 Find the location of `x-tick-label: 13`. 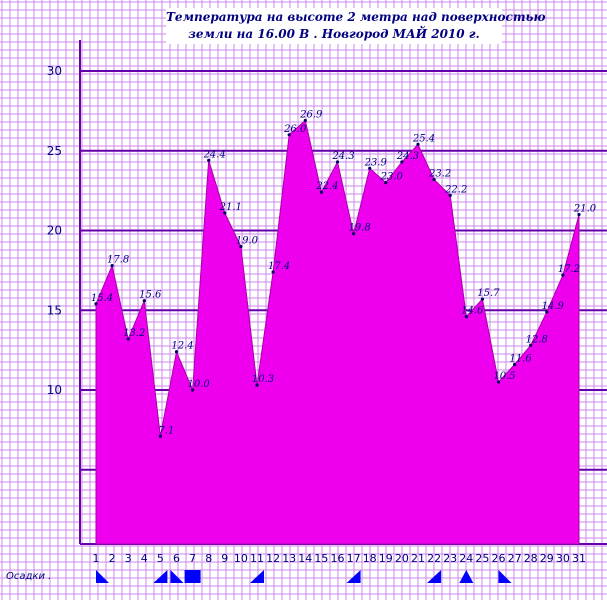

x-tick-label: 13 is located at coordinates (289, 558).